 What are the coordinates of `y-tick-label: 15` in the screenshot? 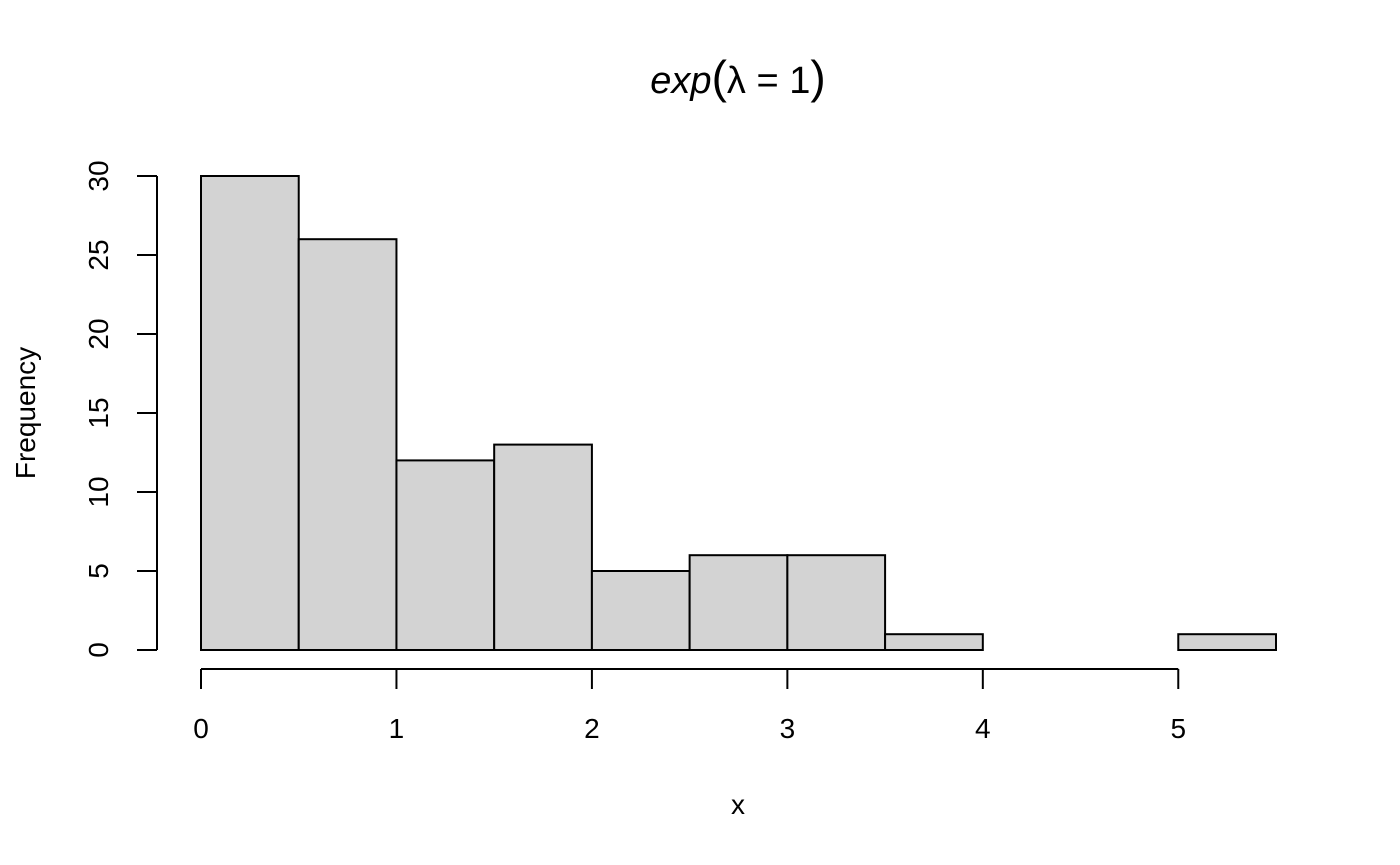 It's located at (98, 412).